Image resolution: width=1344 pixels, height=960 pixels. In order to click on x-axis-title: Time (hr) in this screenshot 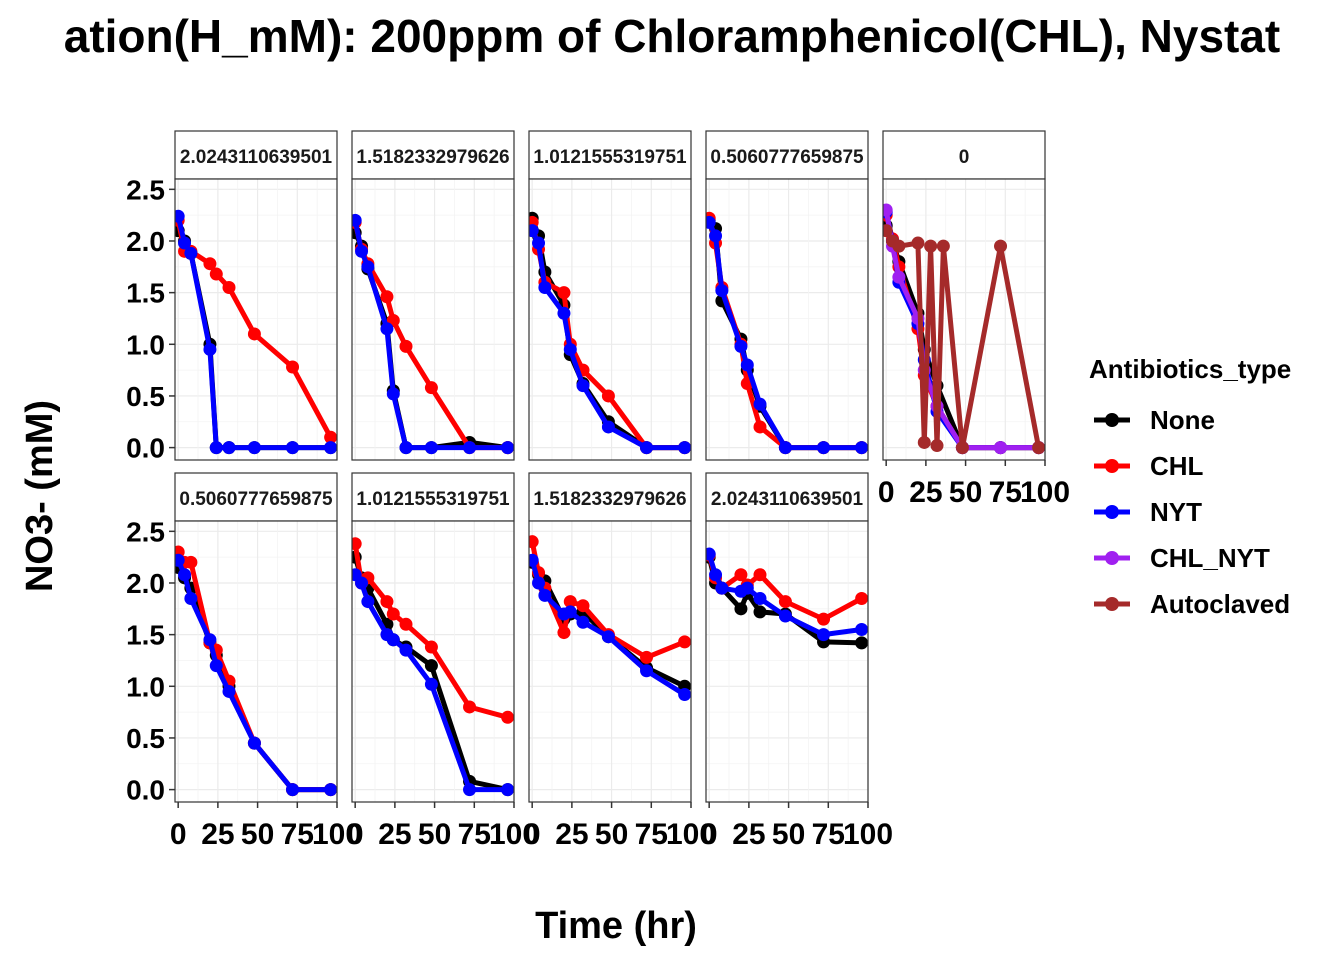, I will do `click(616, 926)`.